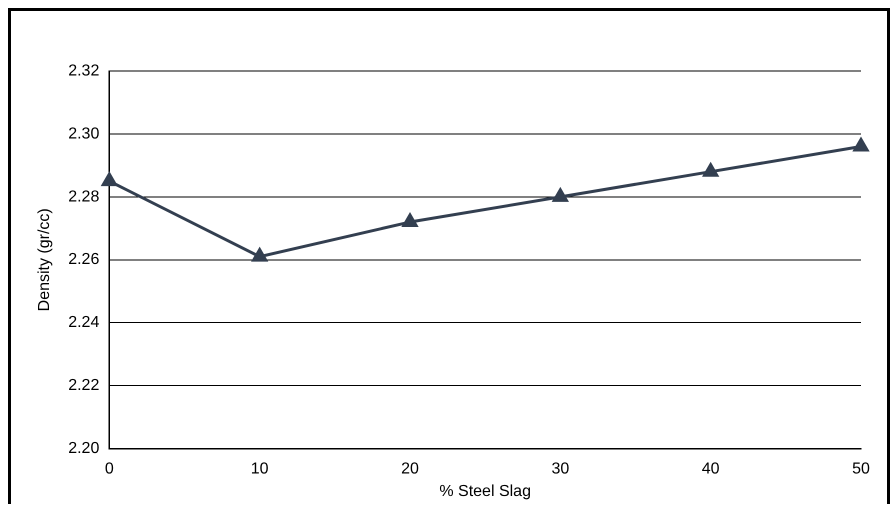 The image size is (894, 509). Describe the element at coordinates (84, 197) in the screenshot. I see `y-tick-label: 2.28` at that location.